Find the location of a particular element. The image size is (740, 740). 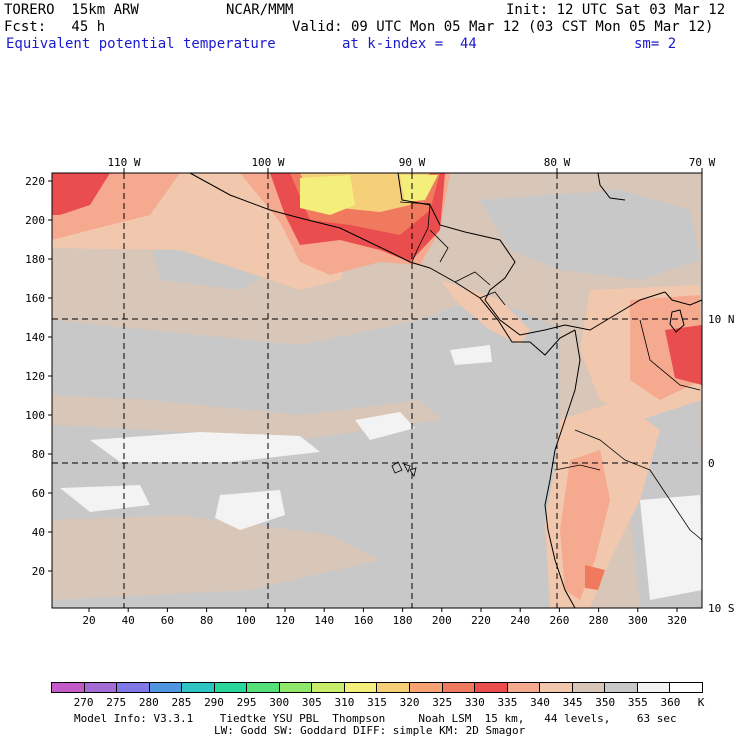

colorbar-label: 345 is located at coordinates (572, 702).